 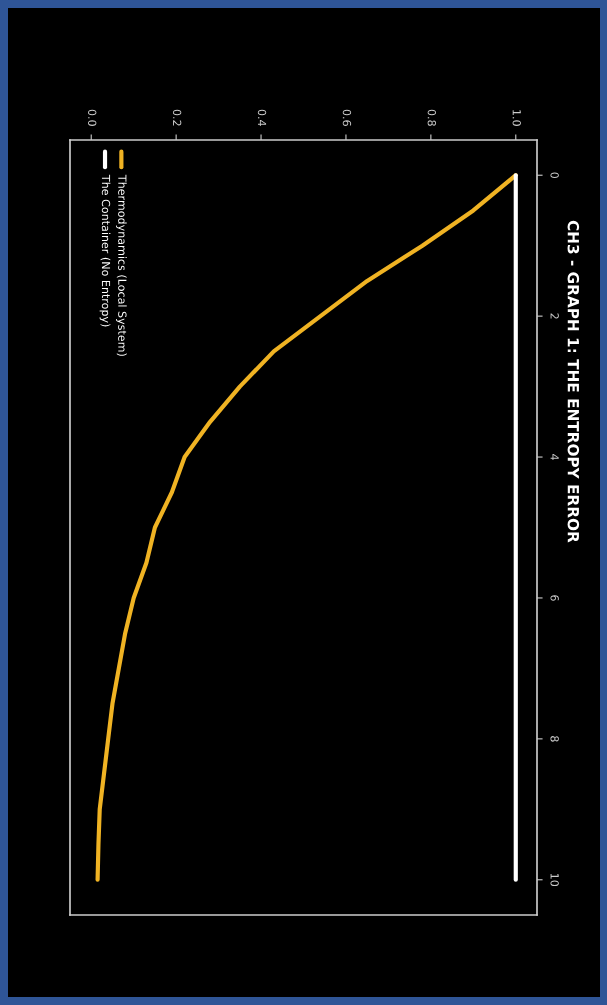 What do you see at coordinates (262, 117) in the screenshot?
I see `x-tick-label: 0.4` at bounding box center [262, 117].